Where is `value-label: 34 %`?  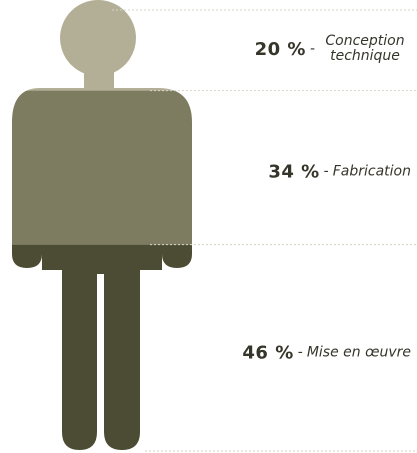
value-label: 34 % is located at coordinates (294, 172).